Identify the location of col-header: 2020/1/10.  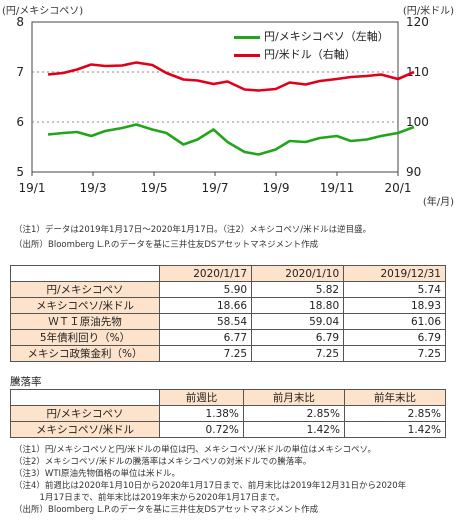
(298, 273).